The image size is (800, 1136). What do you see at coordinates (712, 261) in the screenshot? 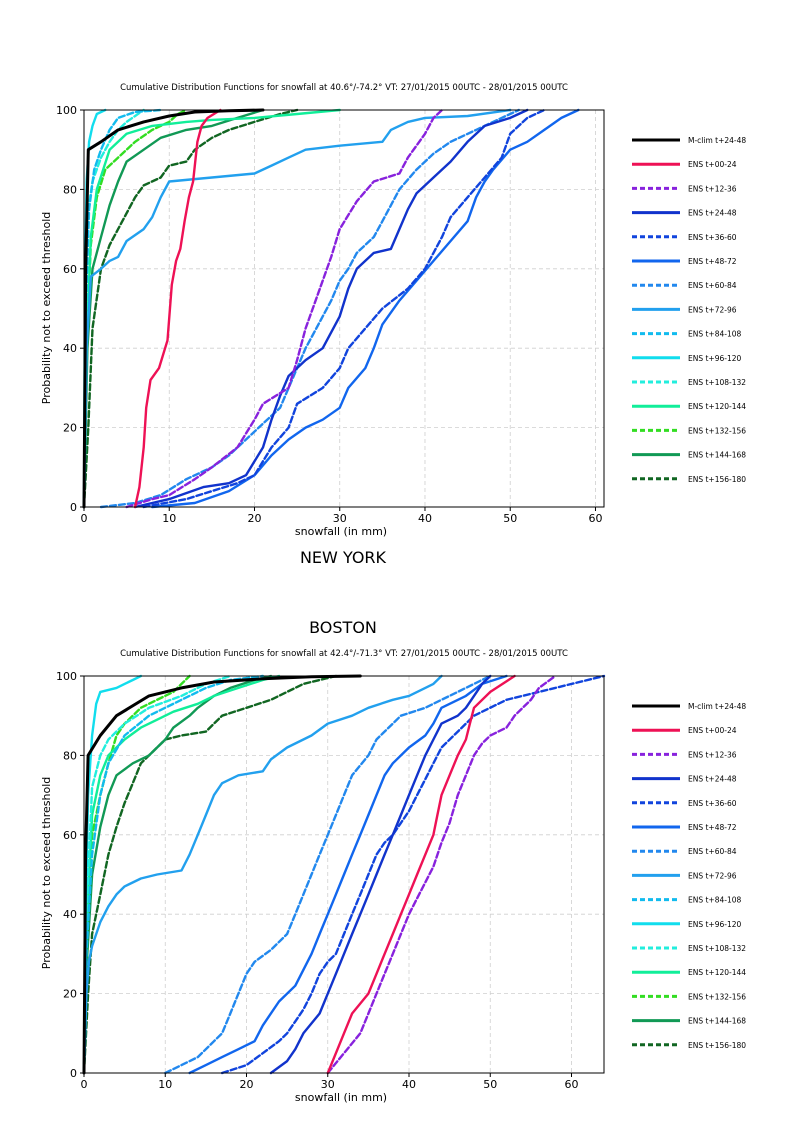
I see `new-york-legend-label: ENS t+48-72` at bounding box center [712, 261].